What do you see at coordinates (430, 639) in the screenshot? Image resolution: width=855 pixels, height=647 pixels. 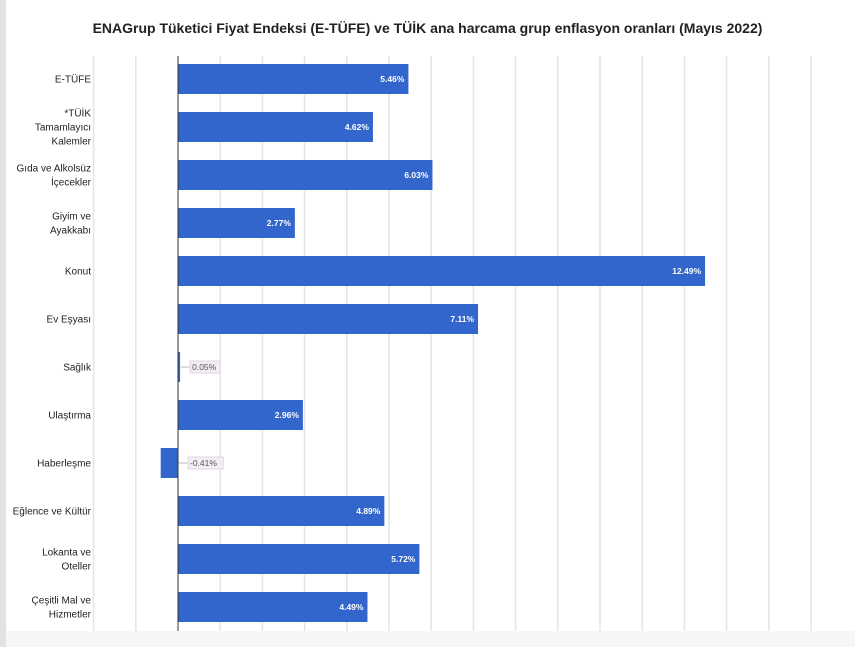 I see `chart-footer` at bounding box center [430, 639].